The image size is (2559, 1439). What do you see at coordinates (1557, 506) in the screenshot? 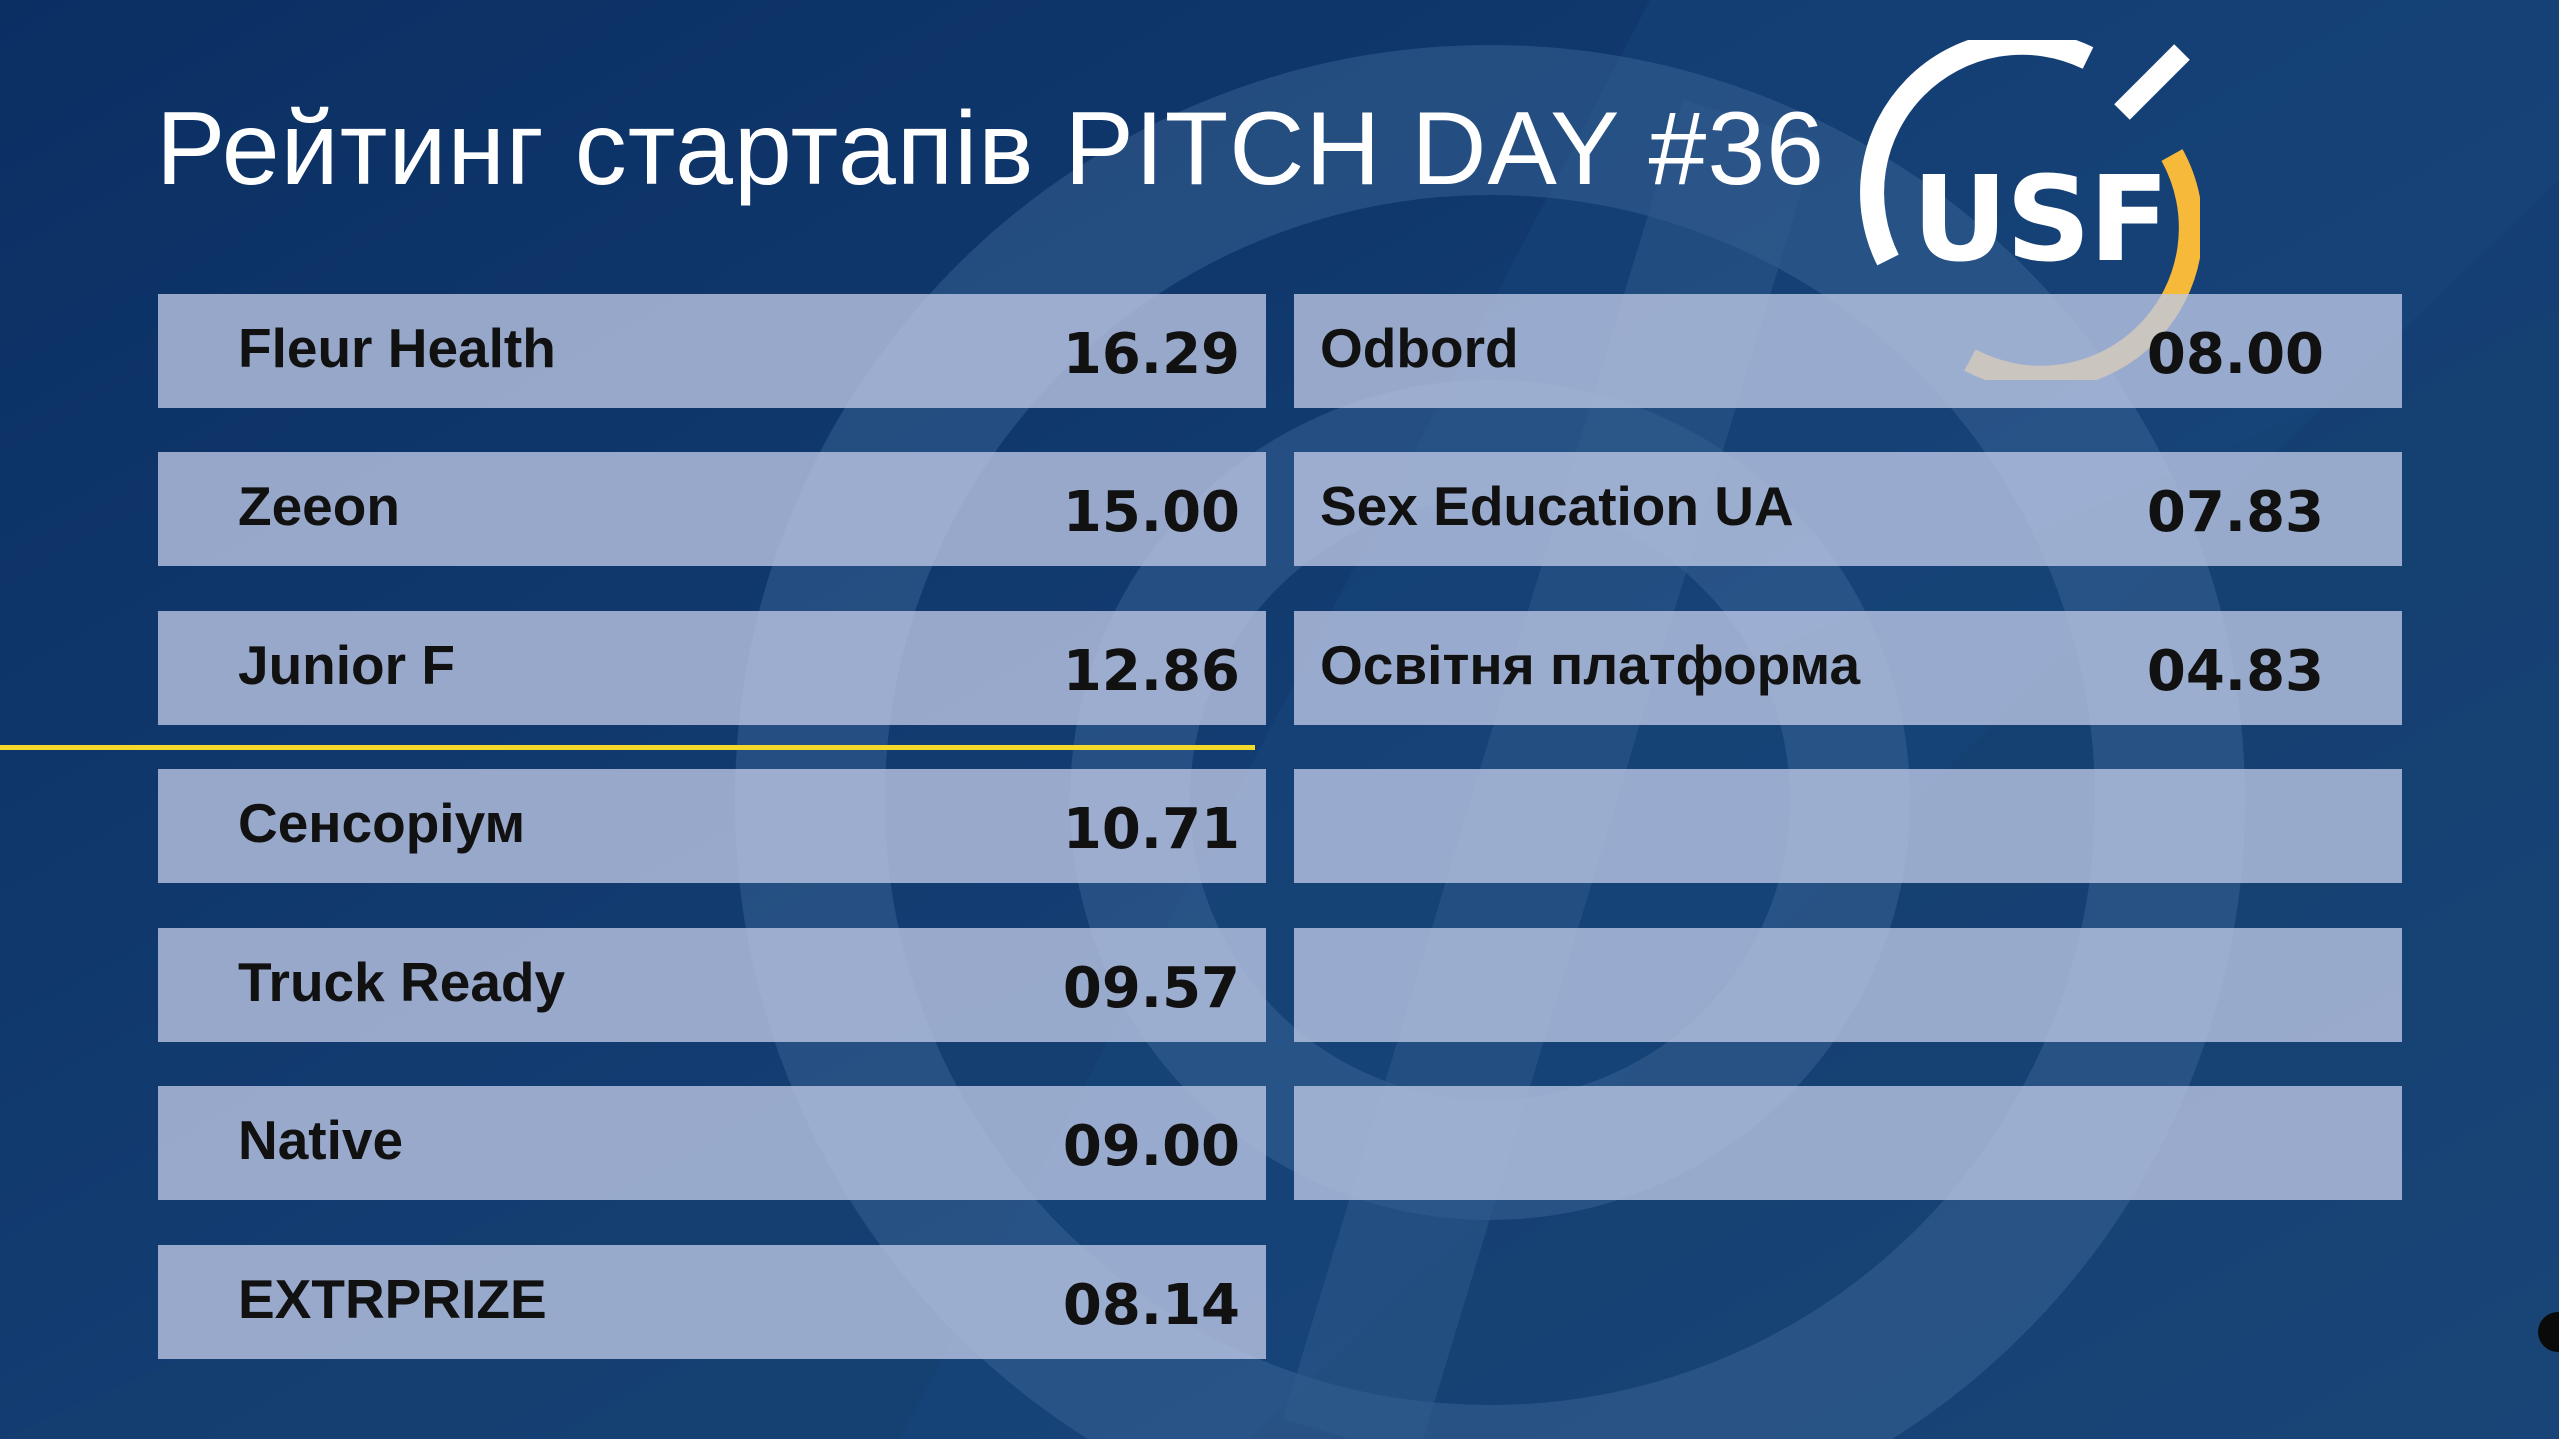
I see `startup-name: Sex Education UA` at bounding box center [1557, 506].